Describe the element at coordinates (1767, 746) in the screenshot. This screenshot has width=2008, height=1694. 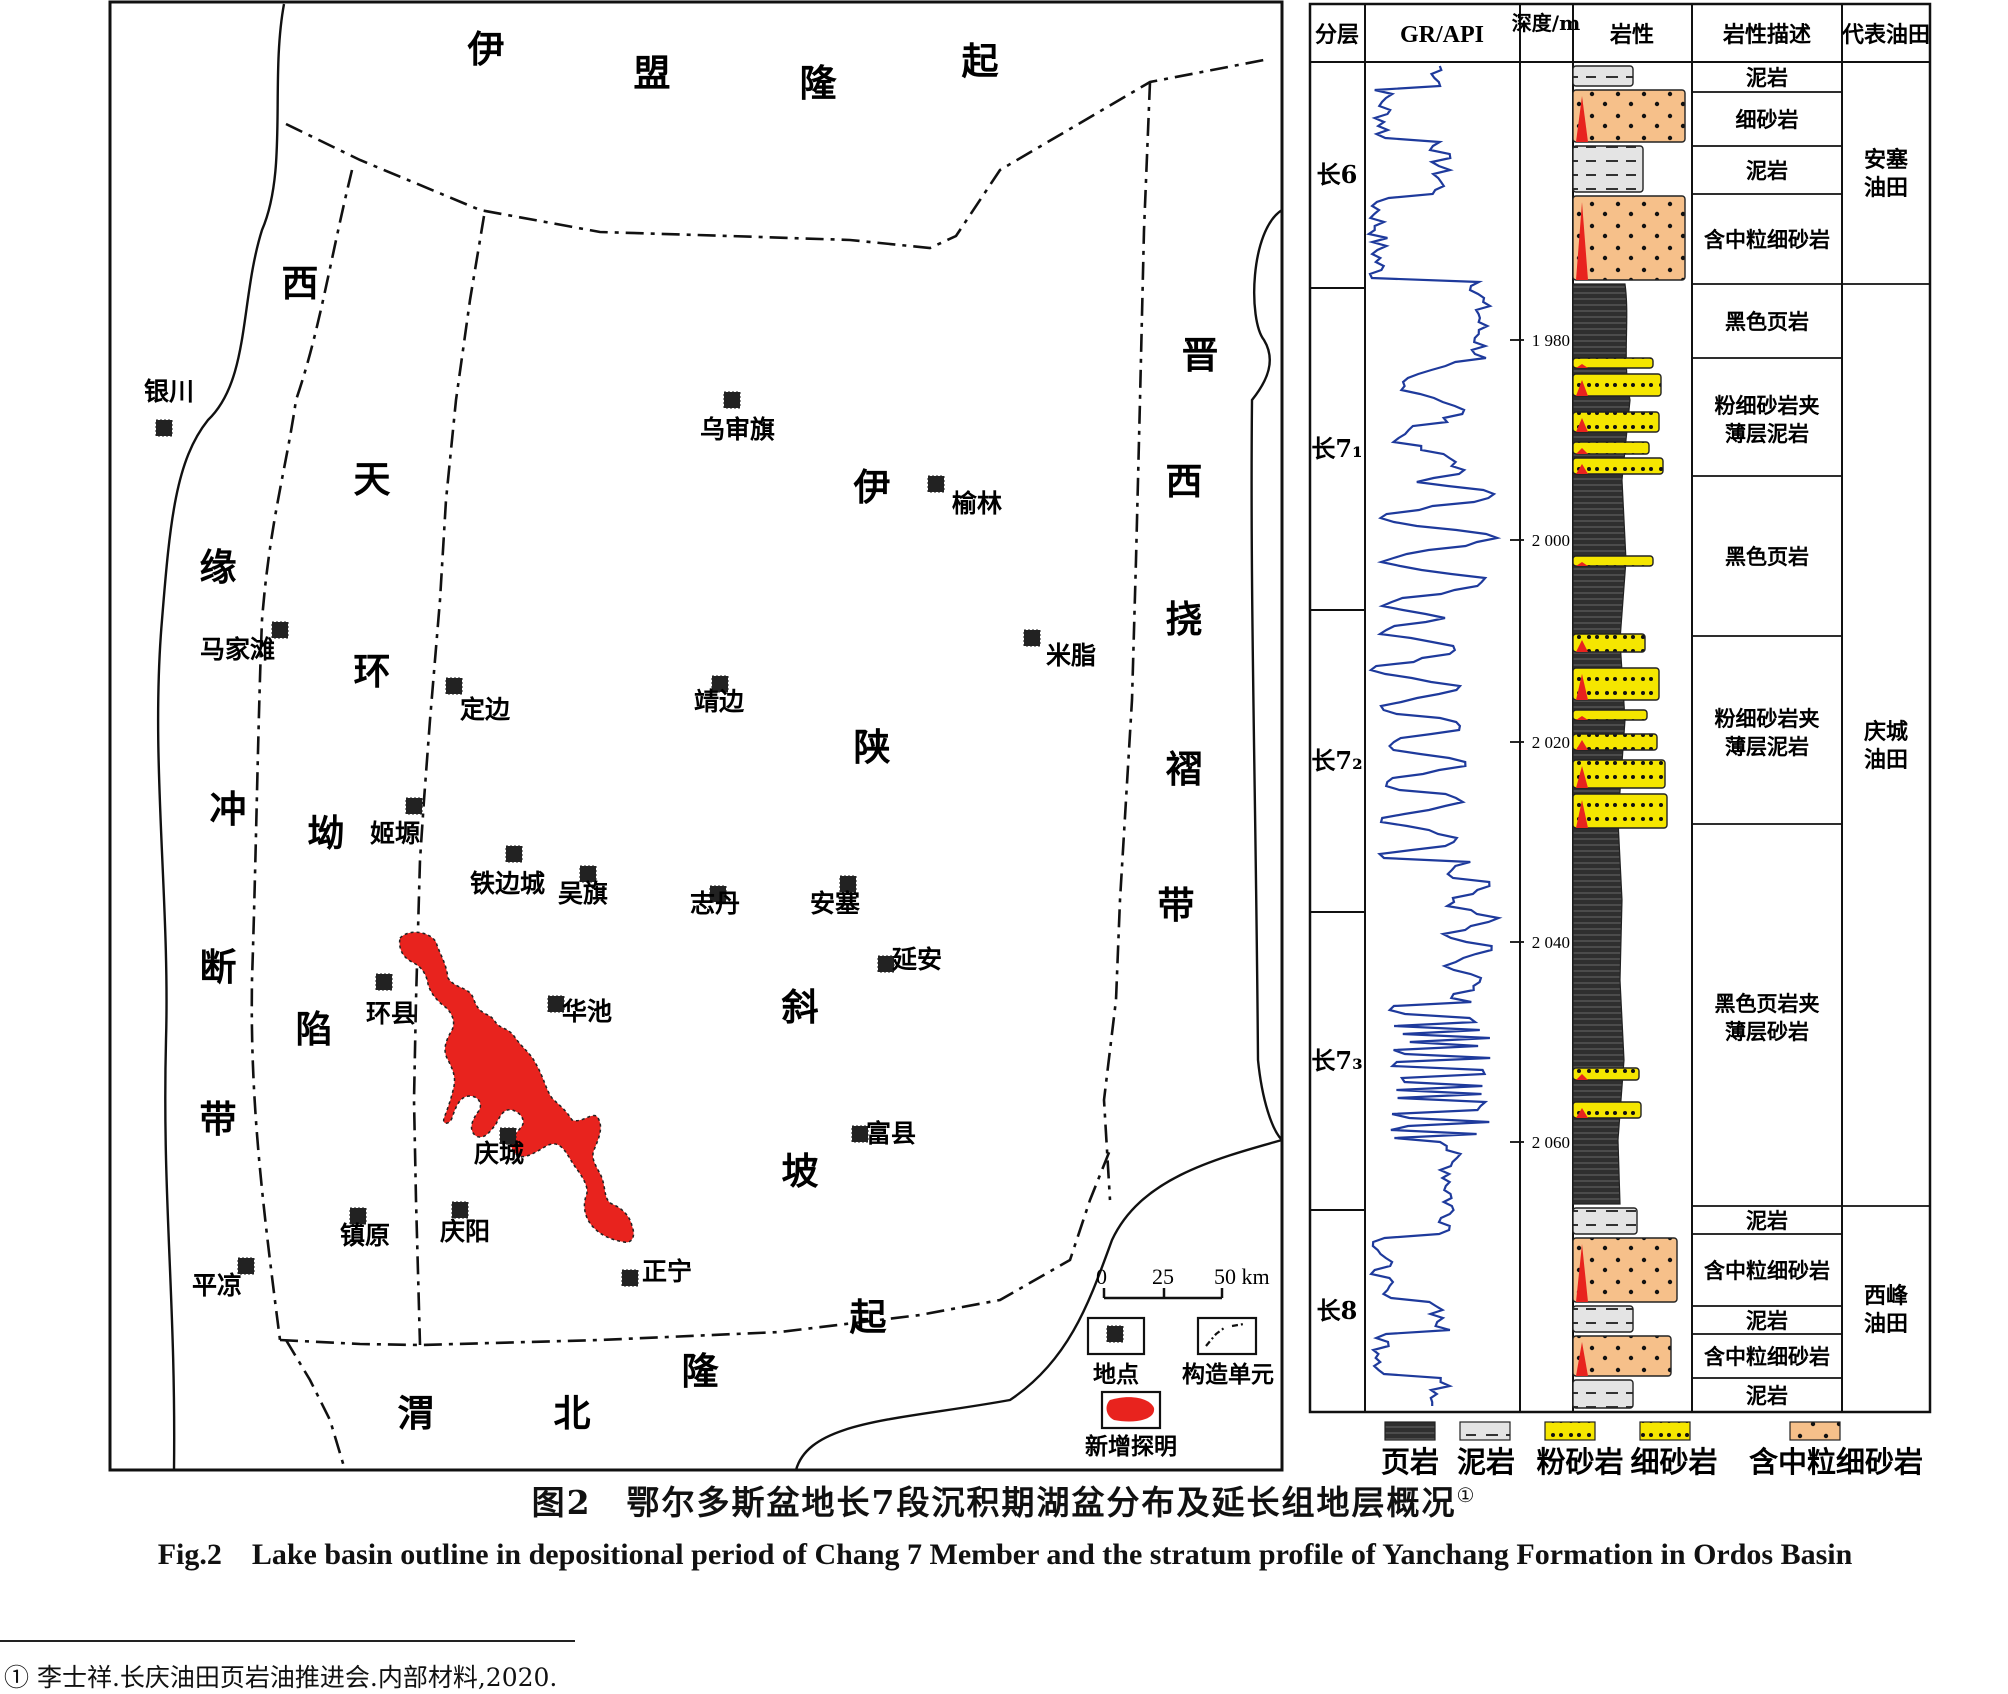
I see `description-label-cont: 薄层泥岩` at that location.